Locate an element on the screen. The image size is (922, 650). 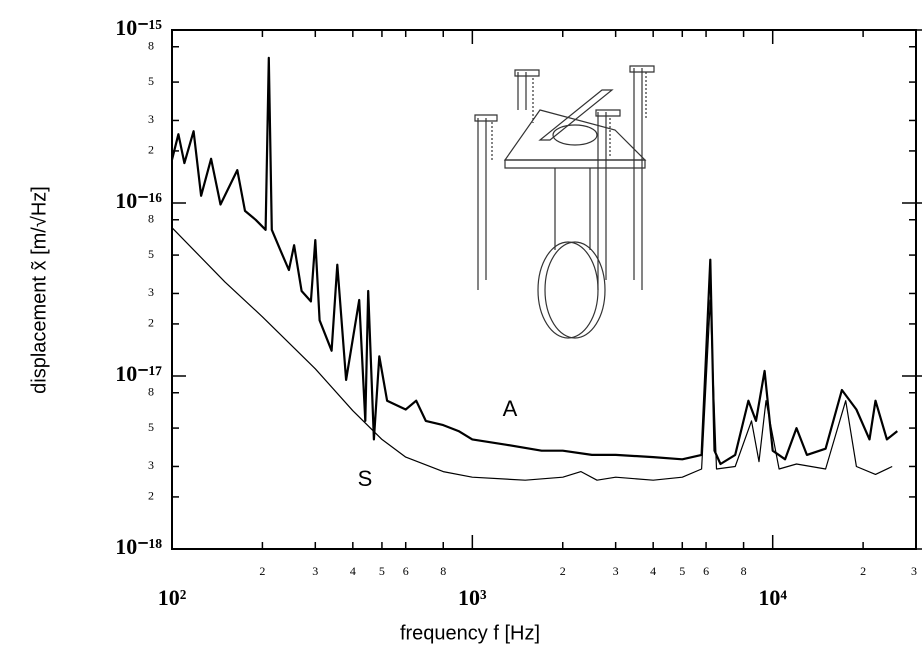
springs is located at coordinates (569, 117).